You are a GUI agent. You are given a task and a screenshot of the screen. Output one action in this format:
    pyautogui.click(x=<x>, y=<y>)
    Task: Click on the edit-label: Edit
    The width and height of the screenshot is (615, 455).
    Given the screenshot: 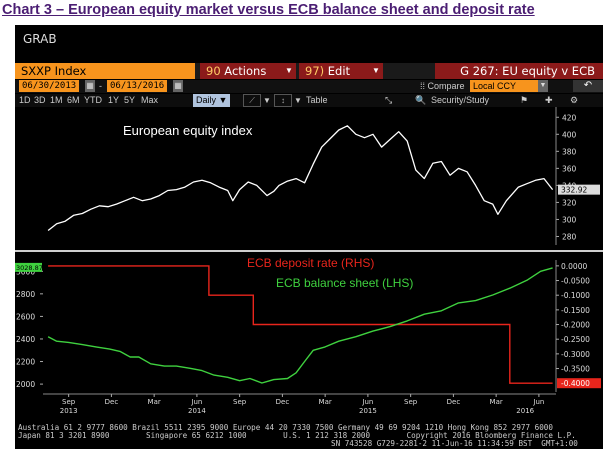 What is the action you would take?
    pyautogui.click(x=339, y=71)
    